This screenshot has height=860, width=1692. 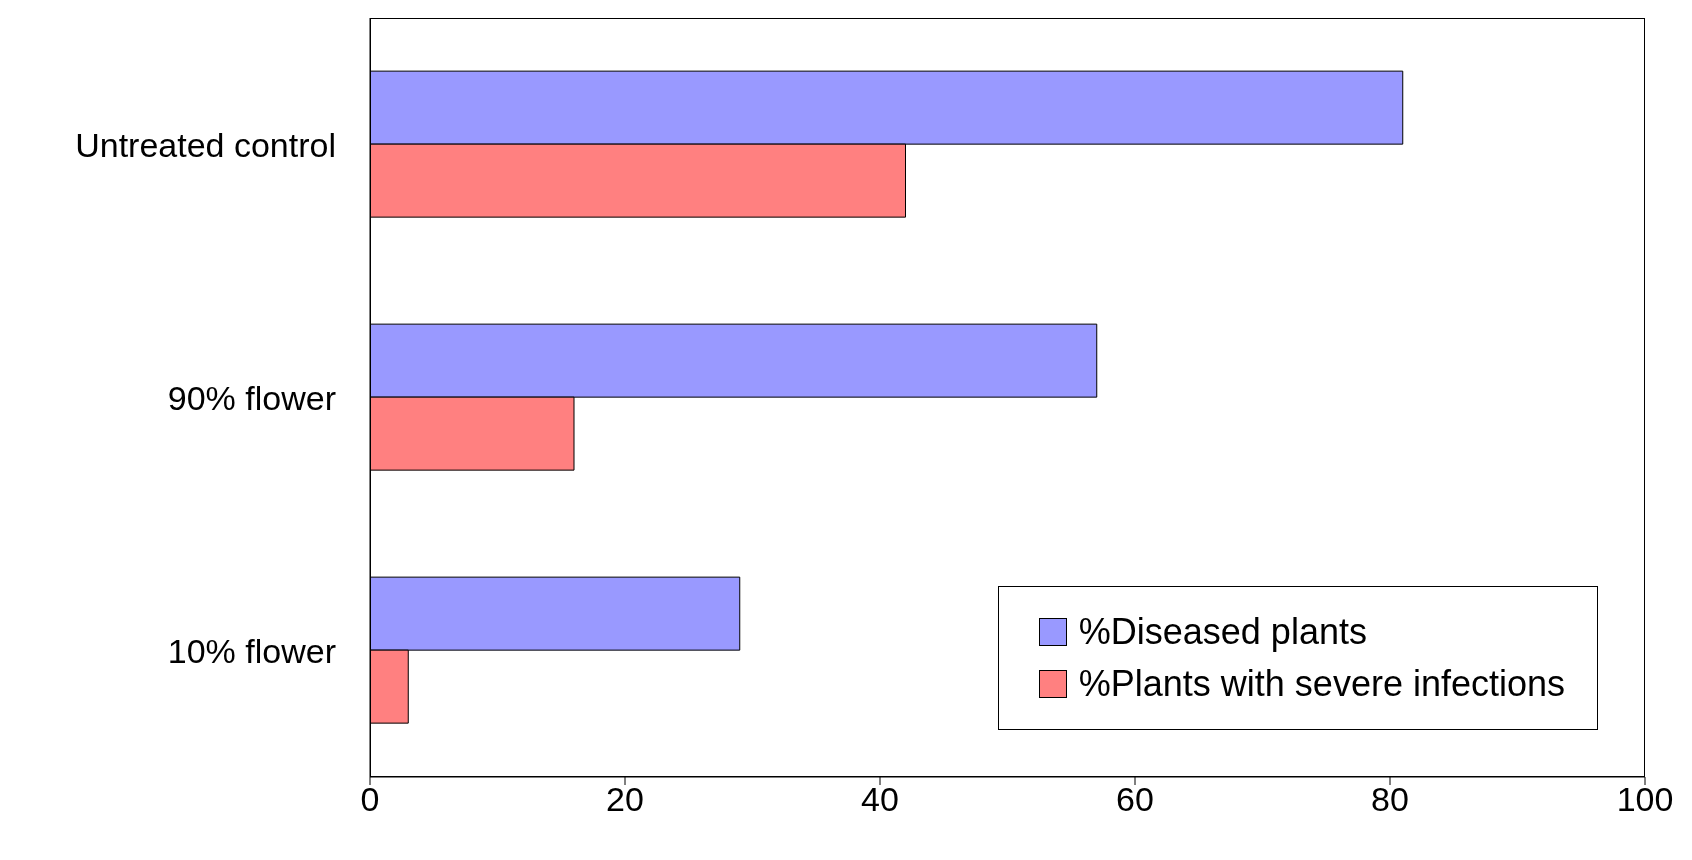 I want to click on x-tick-label: 100, so click(x=1645, y=799).